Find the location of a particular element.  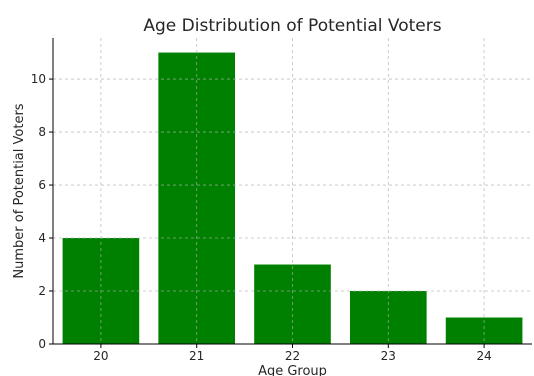

y-tick-label: 6 is located at coordinates (42, 185).